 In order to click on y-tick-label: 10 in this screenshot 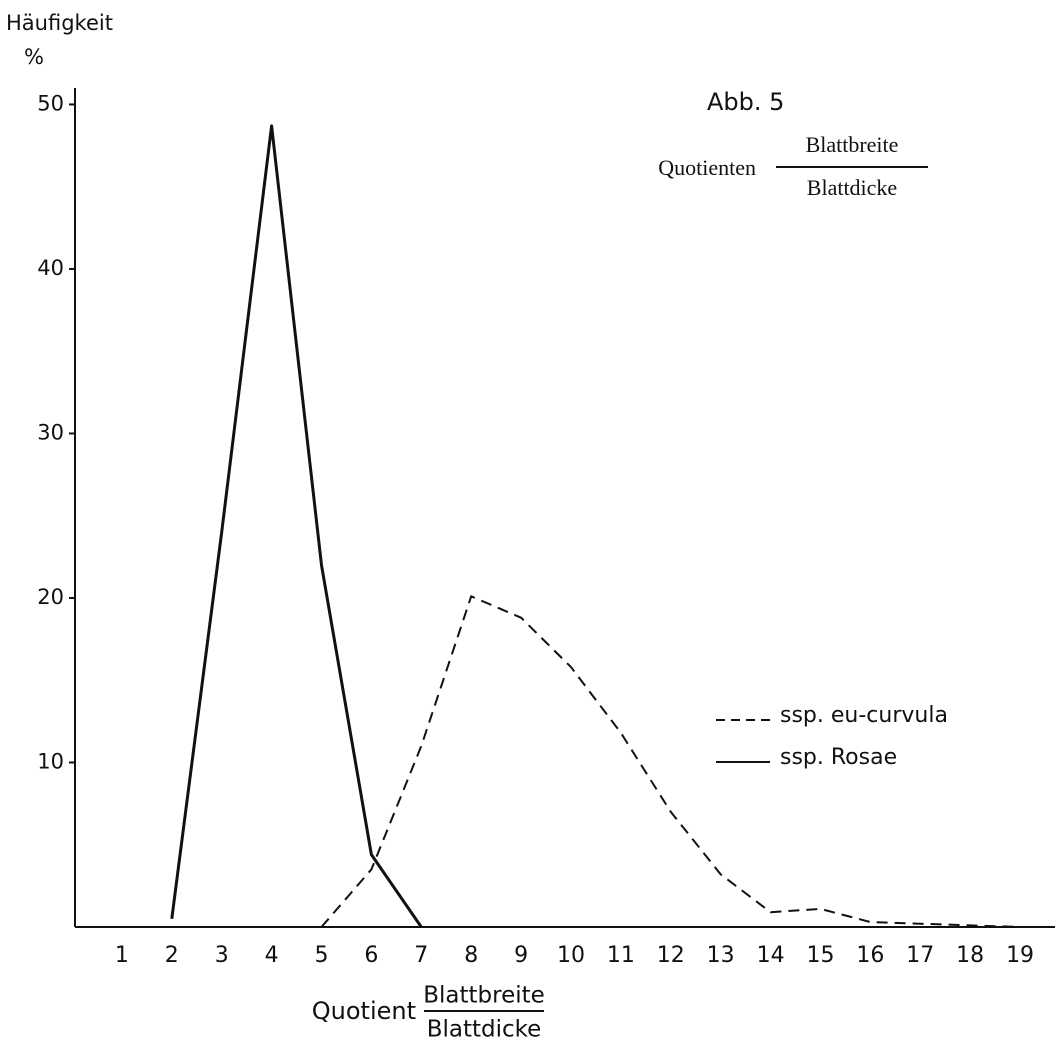, I will do `click(50, 761)`.